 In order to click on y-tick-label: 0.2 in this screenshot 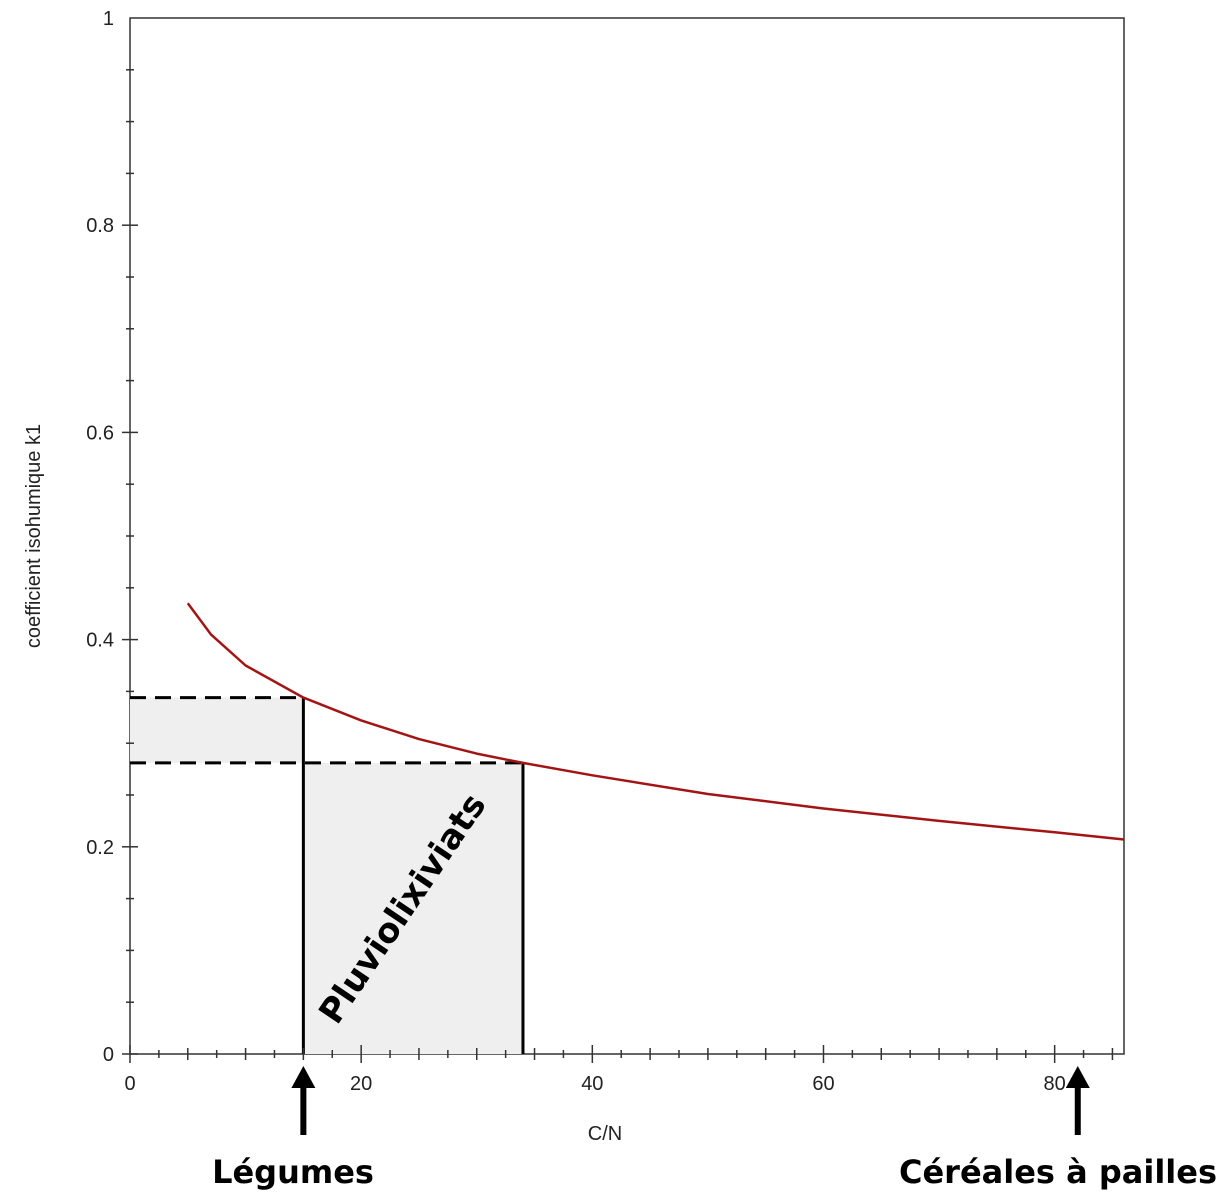, I will do `click(100, 848)`.